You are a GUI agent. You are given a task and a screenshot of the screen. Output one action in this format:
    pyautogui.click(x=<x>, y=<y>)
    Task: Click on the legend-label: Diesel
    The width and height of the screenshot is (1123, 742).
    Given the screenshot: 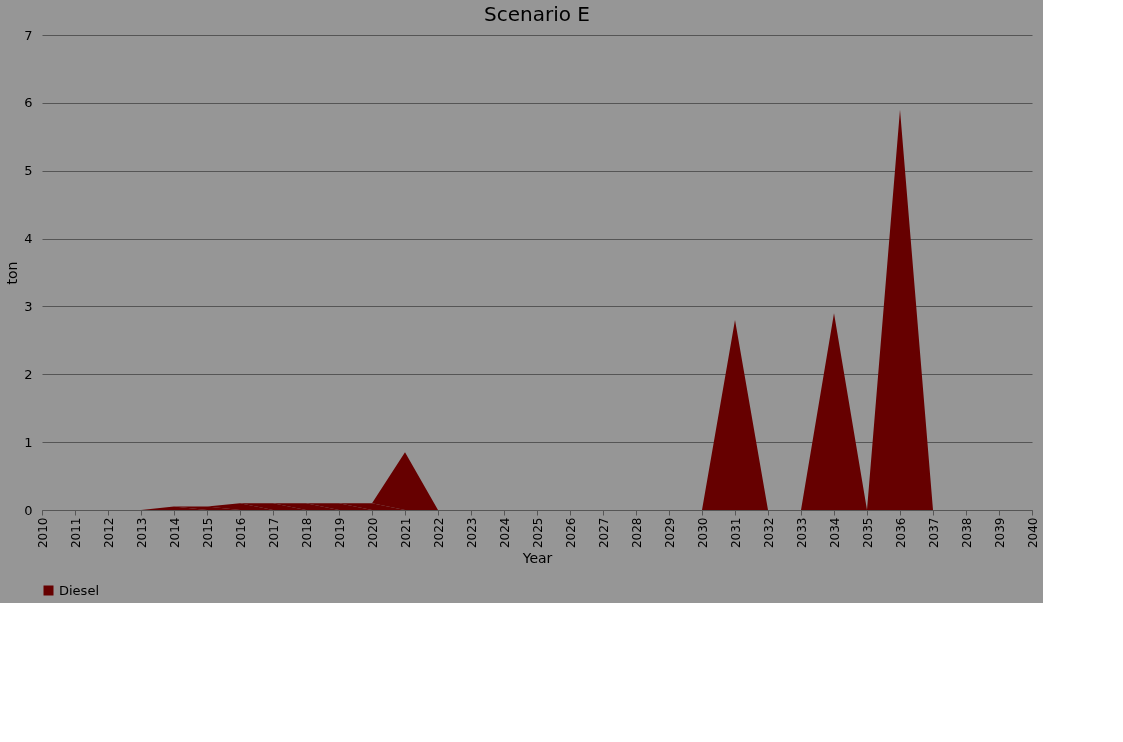 What is the action you would take?
    pyautogui.click(x=79, y=590)
    